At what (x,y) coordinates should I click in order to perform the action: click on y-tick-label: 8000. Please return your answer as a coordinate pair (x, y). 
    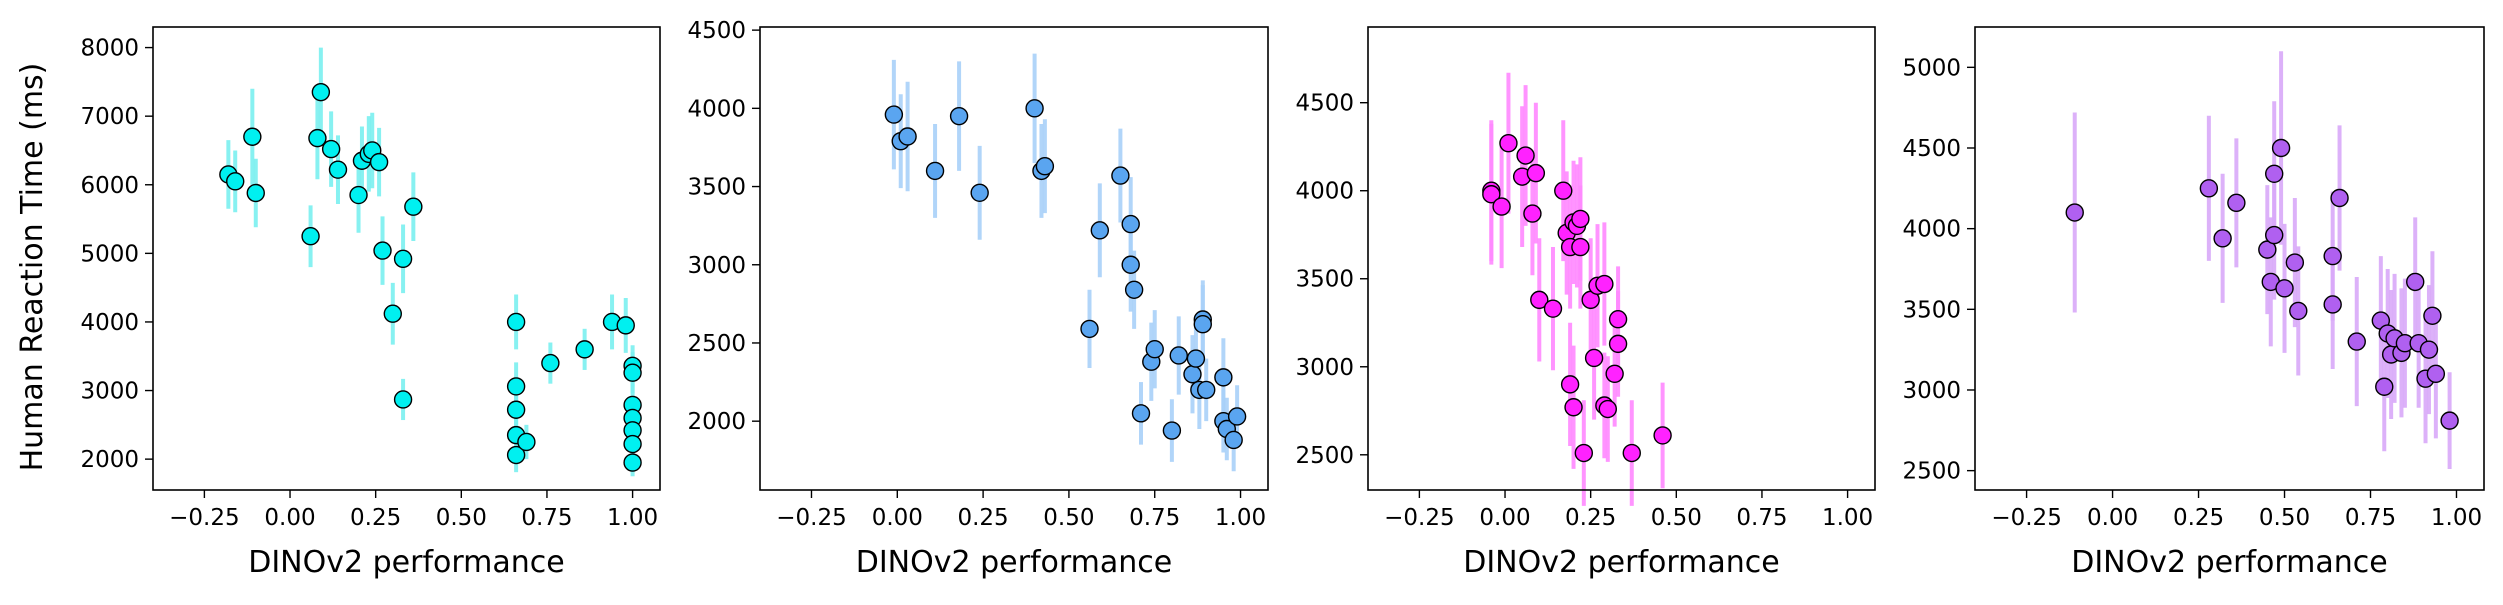
    Looking at the image, I should click on (109, 49).